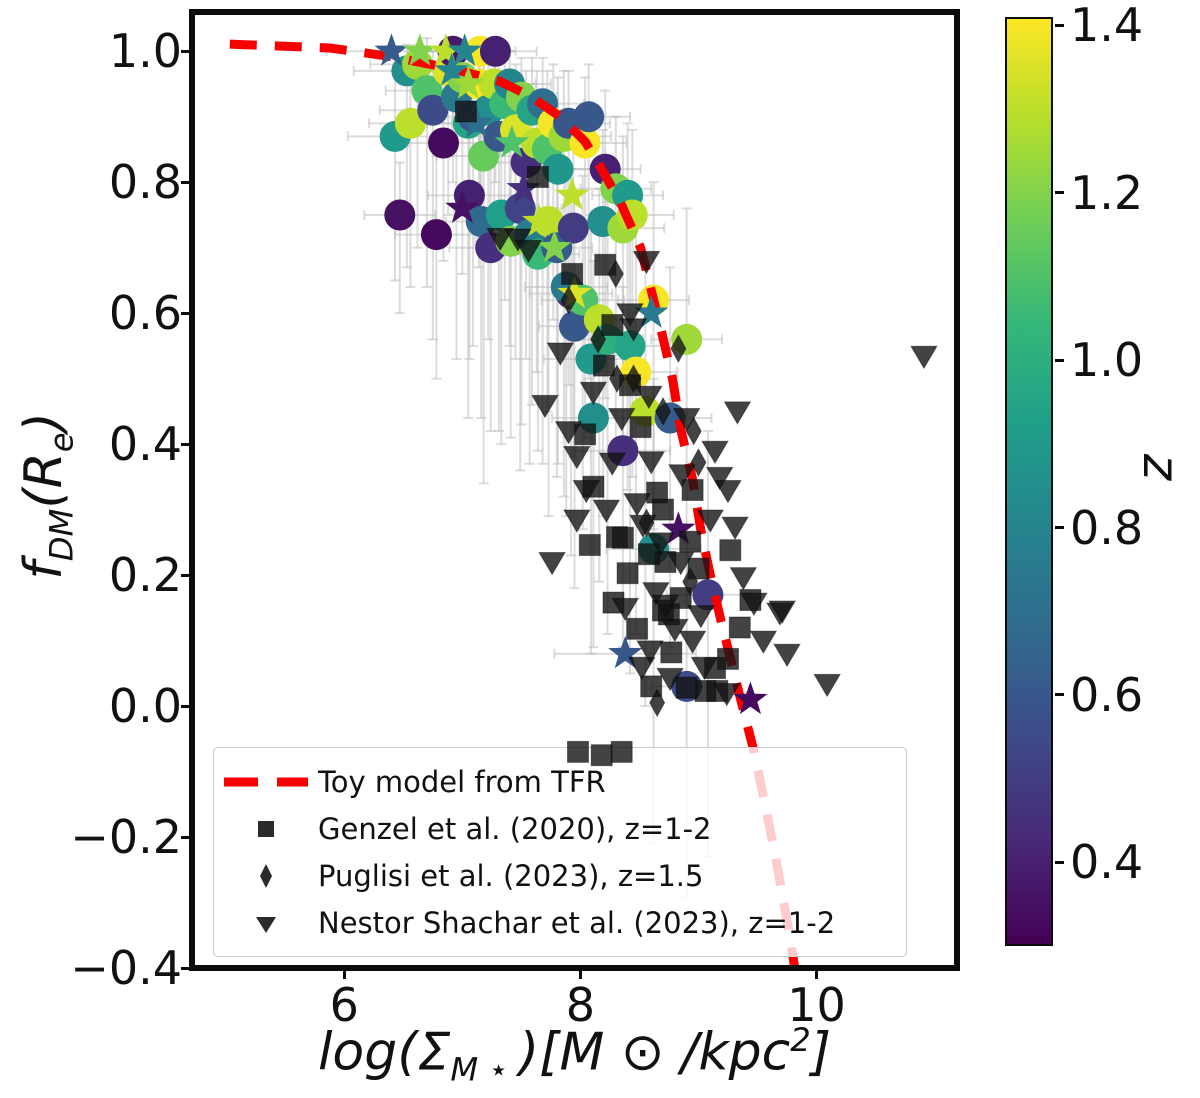  I want to click on colorbar-label: z, so click(1161, 467).